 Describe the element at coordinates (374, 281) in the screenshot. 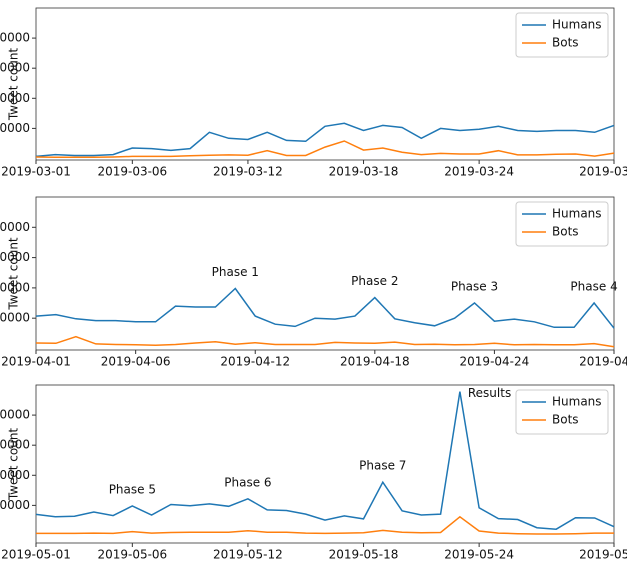

I see `annotation: Phase 2` at that location.